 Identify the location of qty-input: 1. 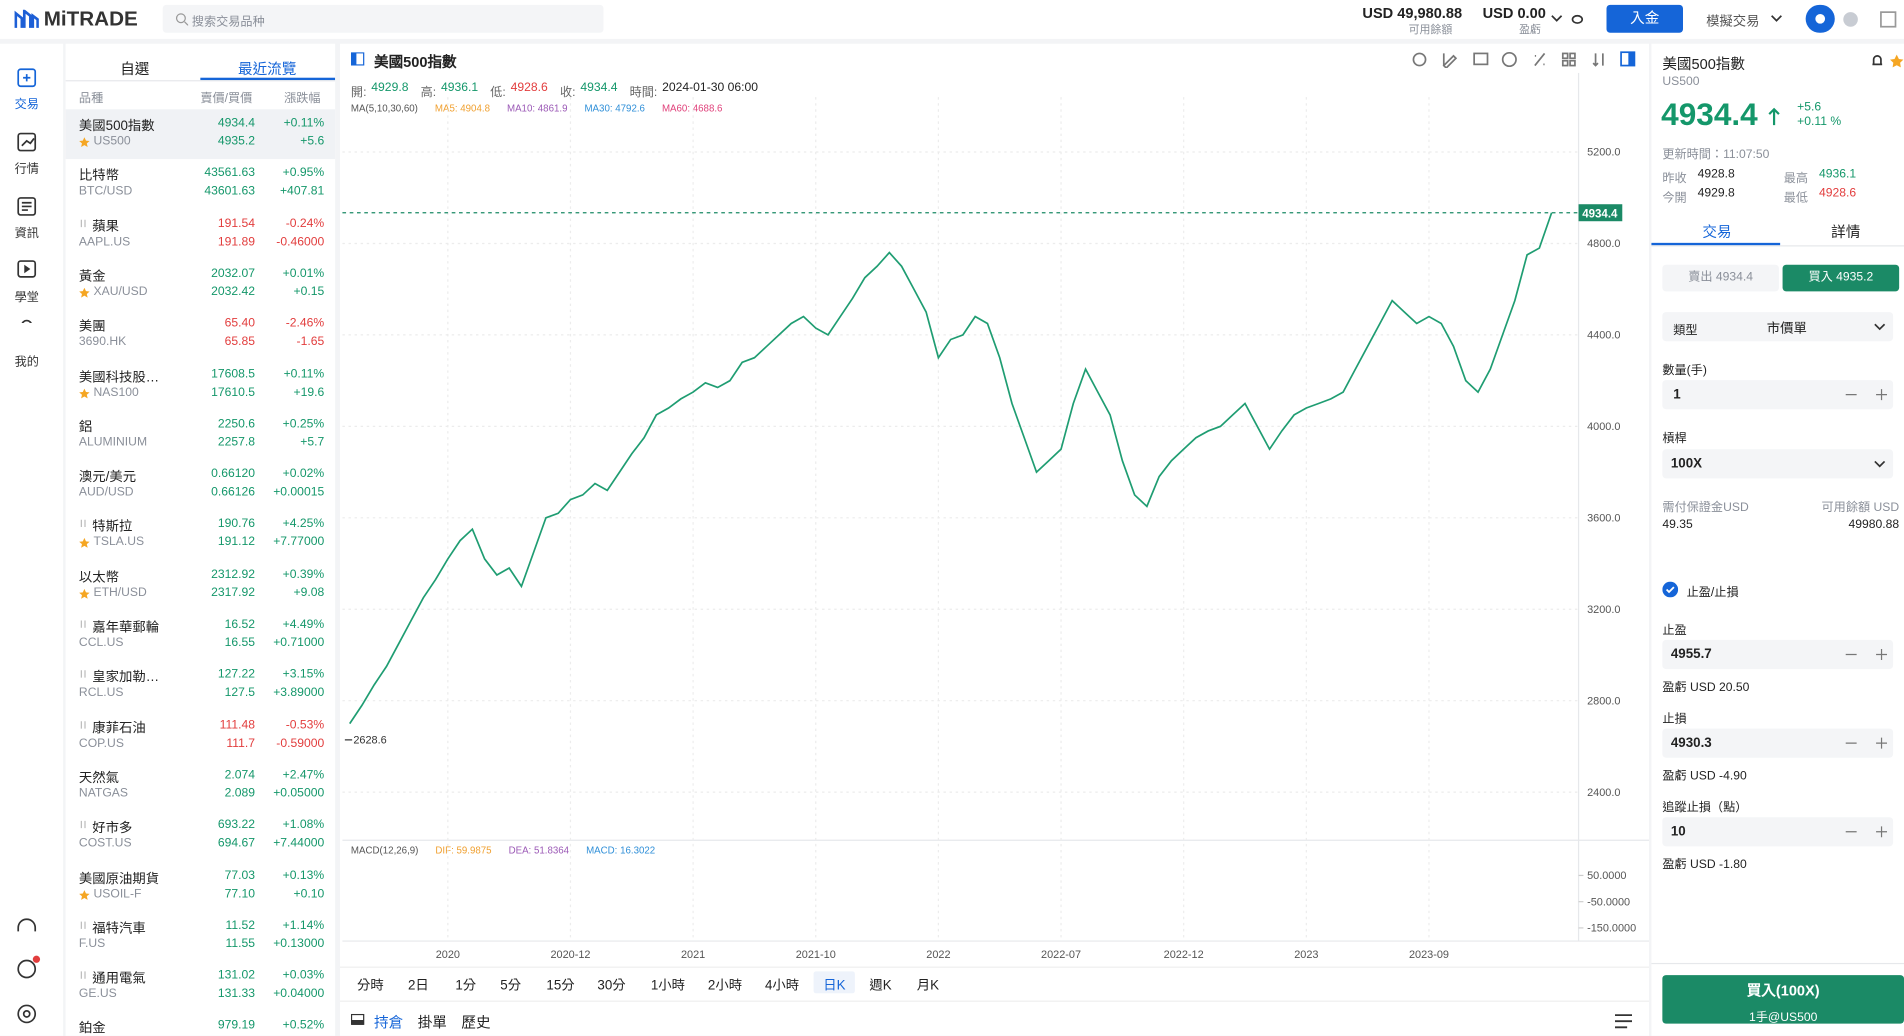
(1778, 395).